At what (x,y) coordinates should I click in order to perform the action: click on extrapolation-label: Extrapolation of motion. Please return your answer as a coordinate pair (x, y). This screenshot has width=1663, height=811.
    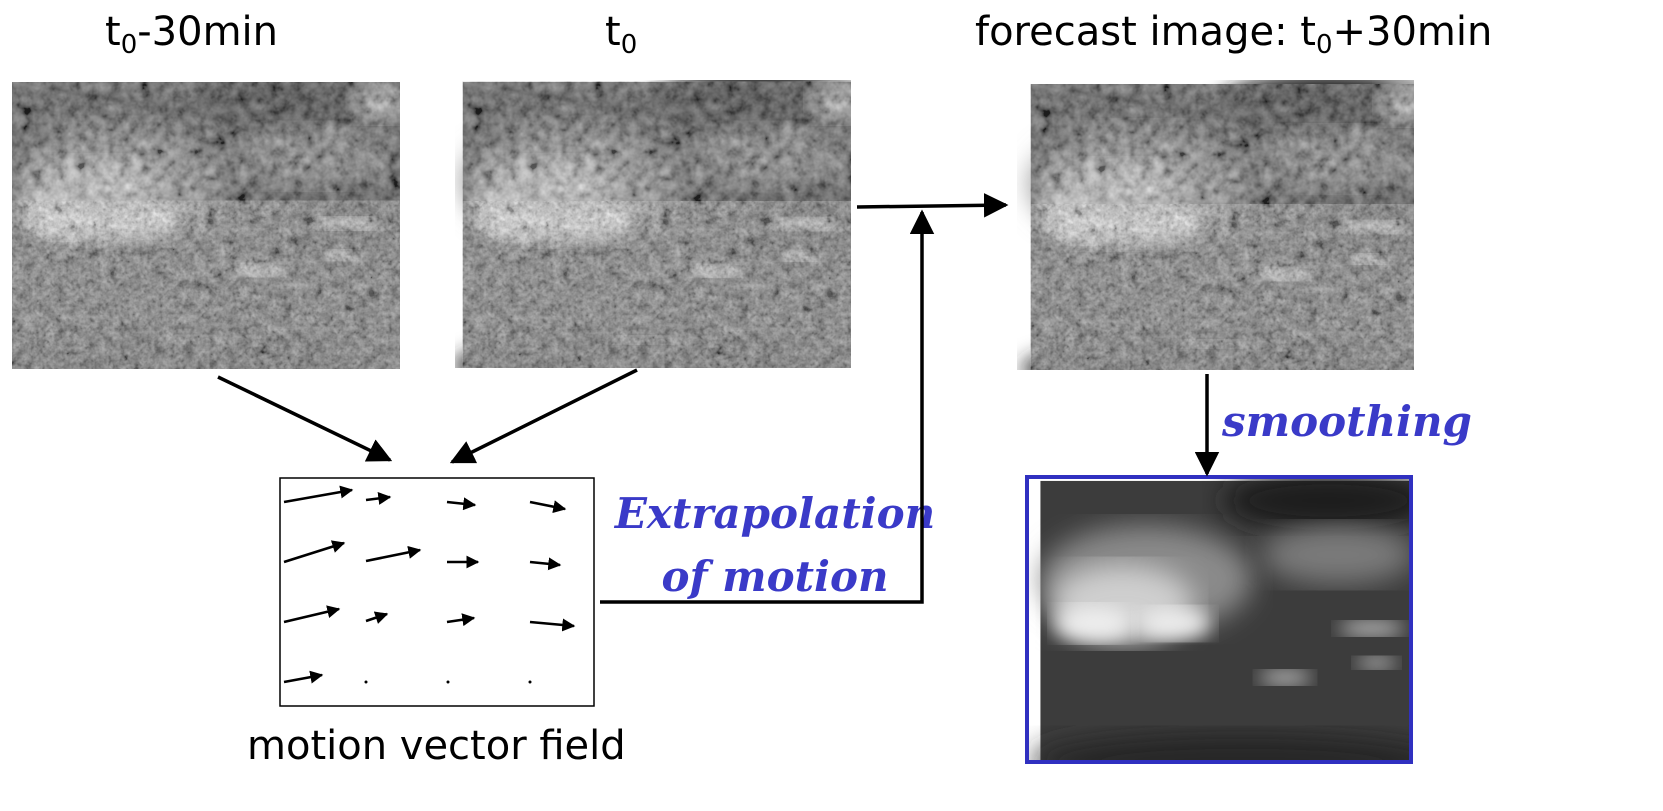
    Looking at the image, I should click on (775, 545).